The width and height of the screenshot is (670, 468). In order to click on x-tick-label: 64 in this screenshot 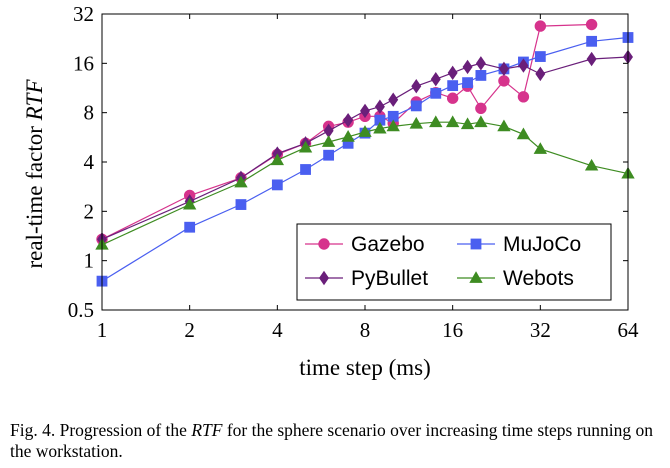, I will do `click(629, 330)`.